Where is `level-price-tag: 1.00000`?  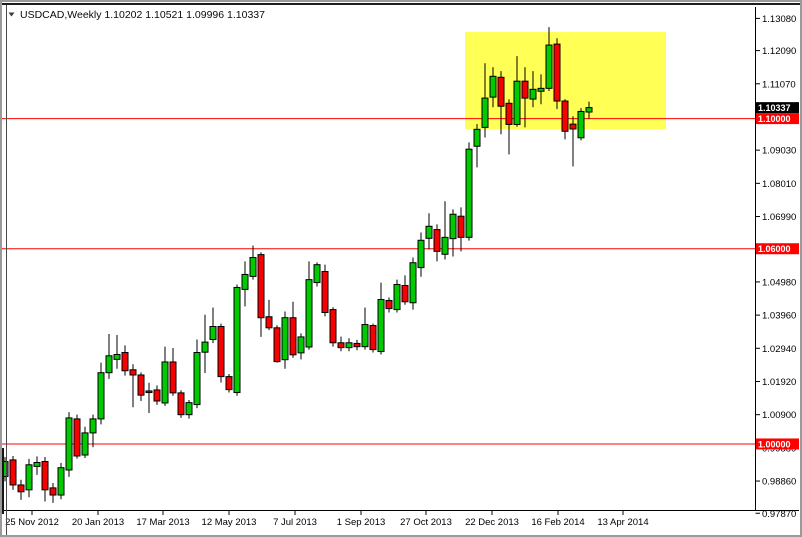
level-price-tag: 1.00000 is located at coordinates (777, 444).